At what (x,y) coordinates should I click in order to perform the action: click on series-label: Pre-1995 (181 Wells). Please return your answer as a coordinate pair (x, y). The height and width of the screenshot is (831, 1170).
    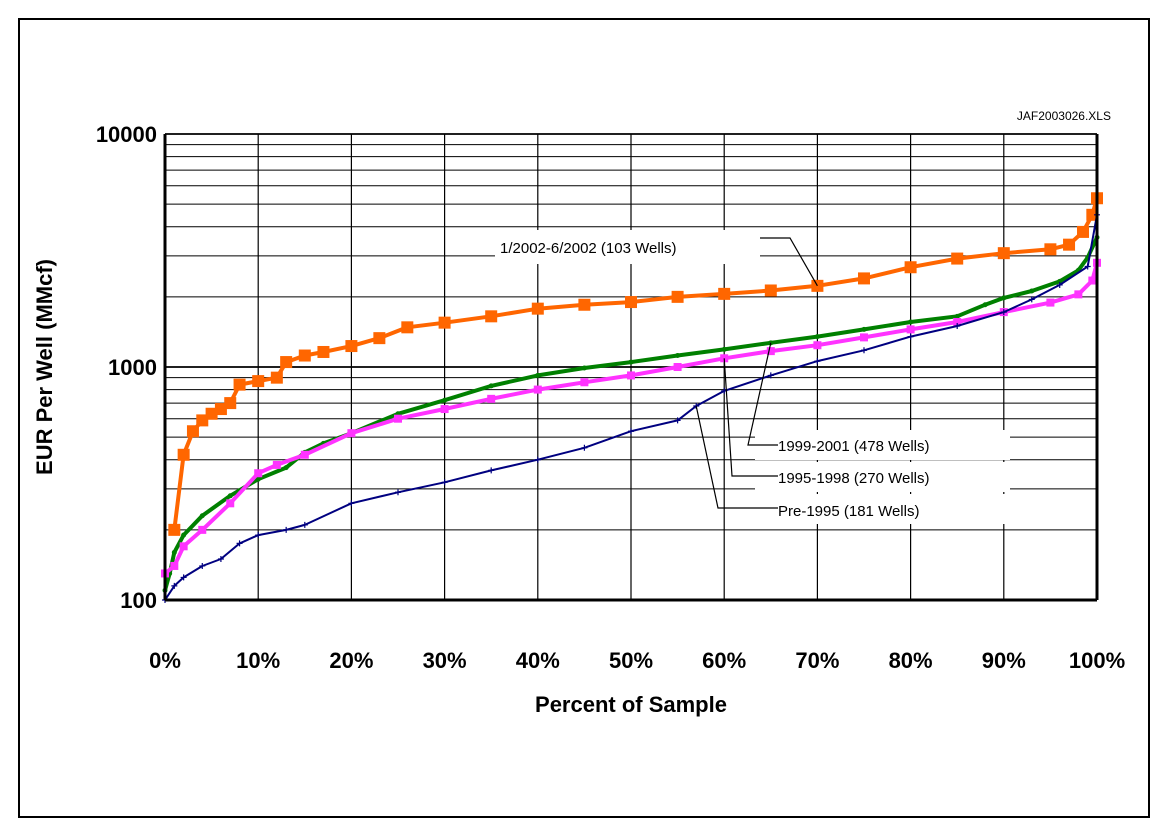
    Looking at the image, I should click on (848, 511).